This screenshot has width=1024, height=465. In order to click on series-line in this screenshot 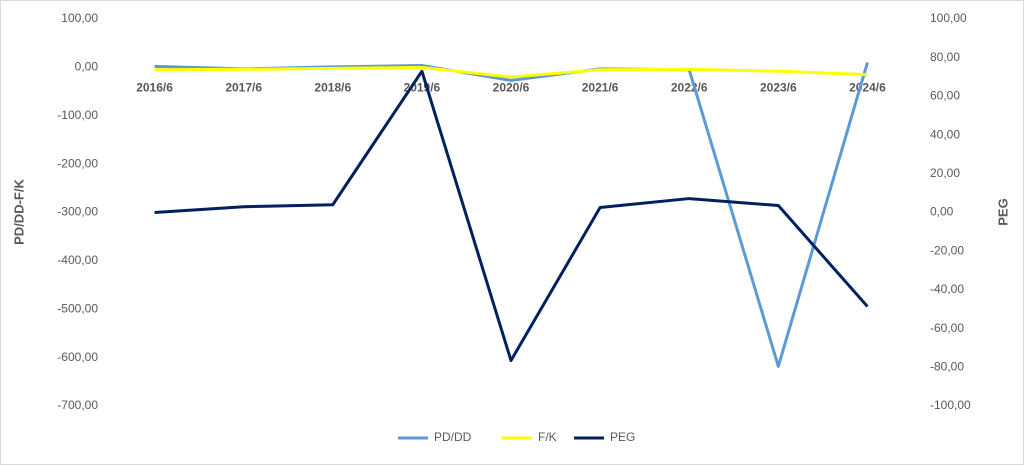, I will do `click(511, 72)`.